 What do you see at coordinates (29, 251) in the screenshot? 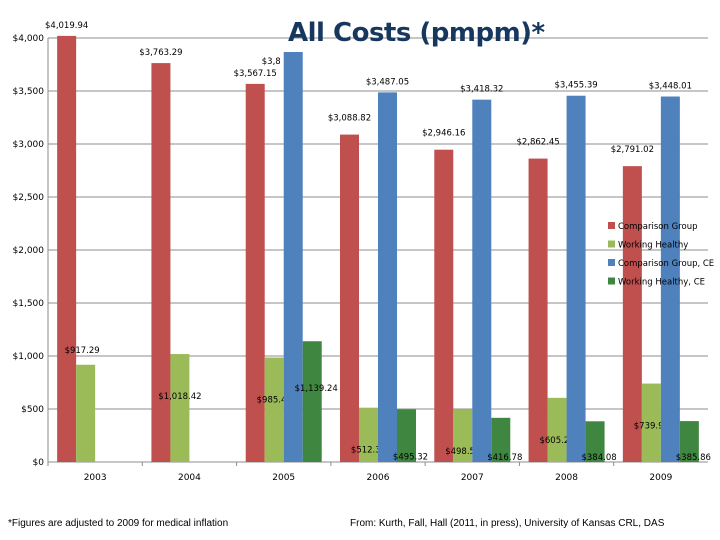
I see `y-tick-label: $2,000` at bounding box center [29, 251].